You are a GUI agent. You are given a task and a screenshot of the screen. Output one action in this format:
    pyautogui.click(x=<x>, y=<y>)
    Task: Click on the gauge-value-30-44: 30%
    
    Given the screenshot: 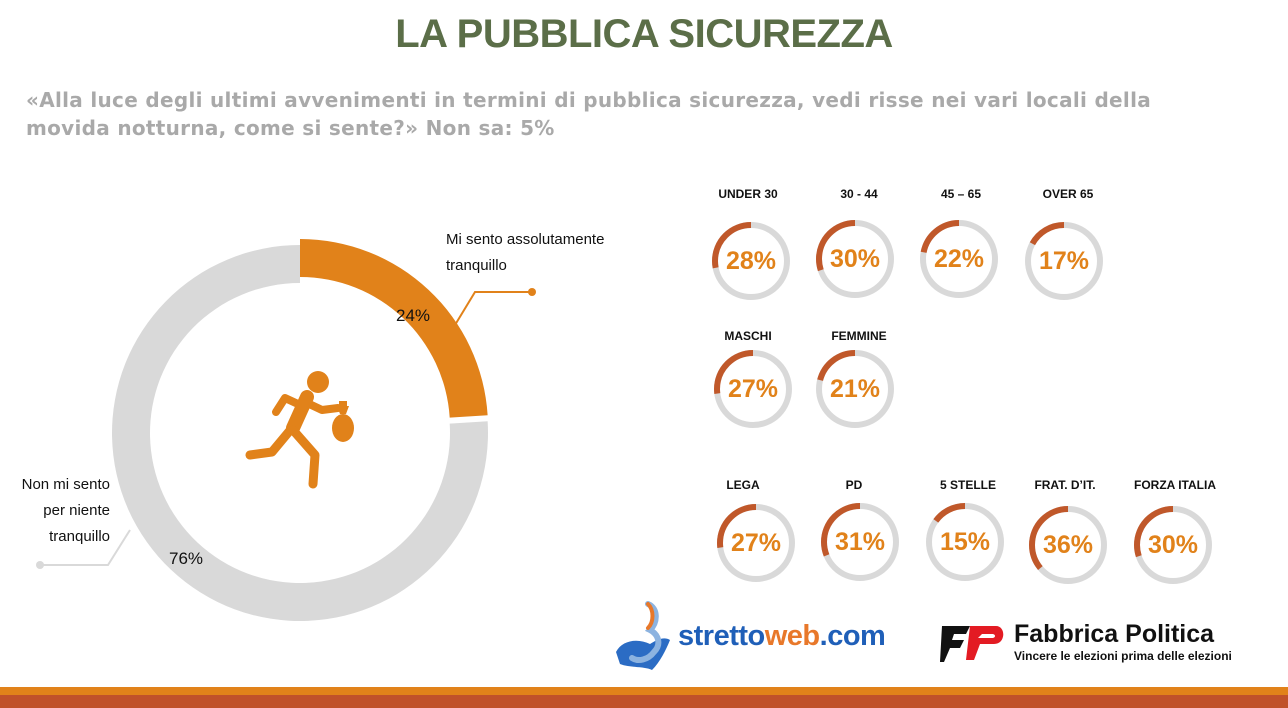 What is the action you would take?
    pyautogui.click(x=855, y=259)
    